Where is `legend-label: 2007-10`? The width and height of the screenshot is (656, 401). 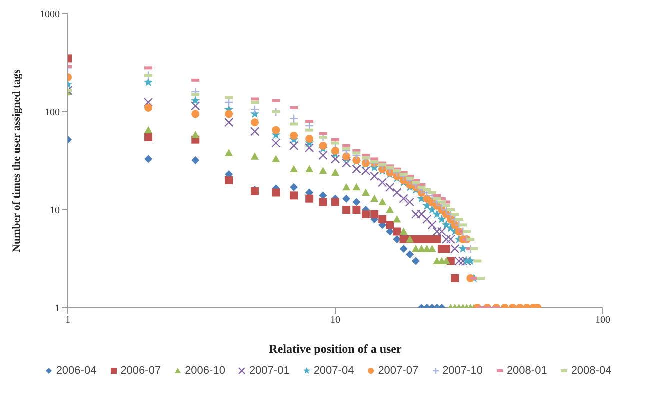 legend-label: 2007-10 is located at coordinates (462, 371).